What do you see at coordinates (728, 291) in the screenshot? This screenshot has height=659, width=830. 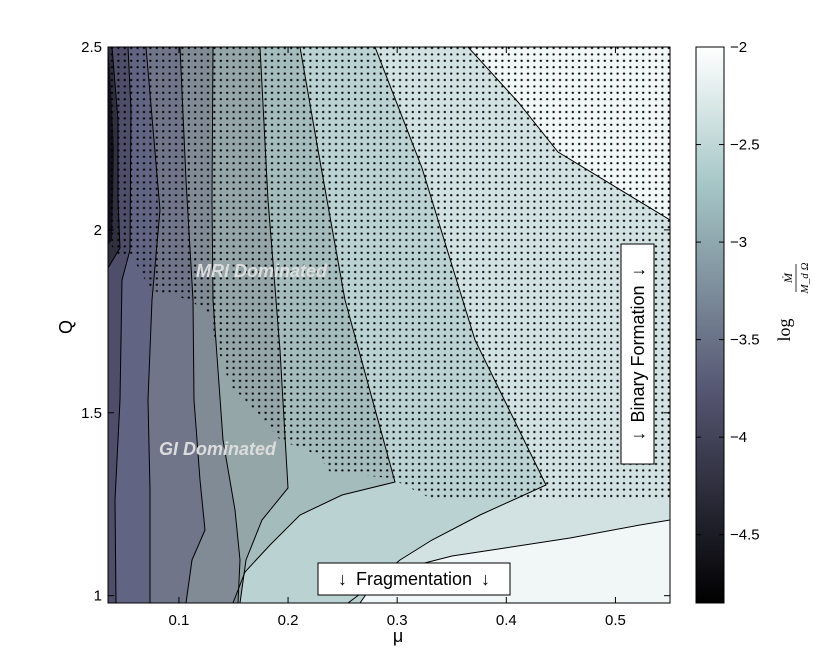 I see `colorbar-ticks: −2 −2.5 −3 −3.5 −4 −4.5` at bounding box center [728, 291].